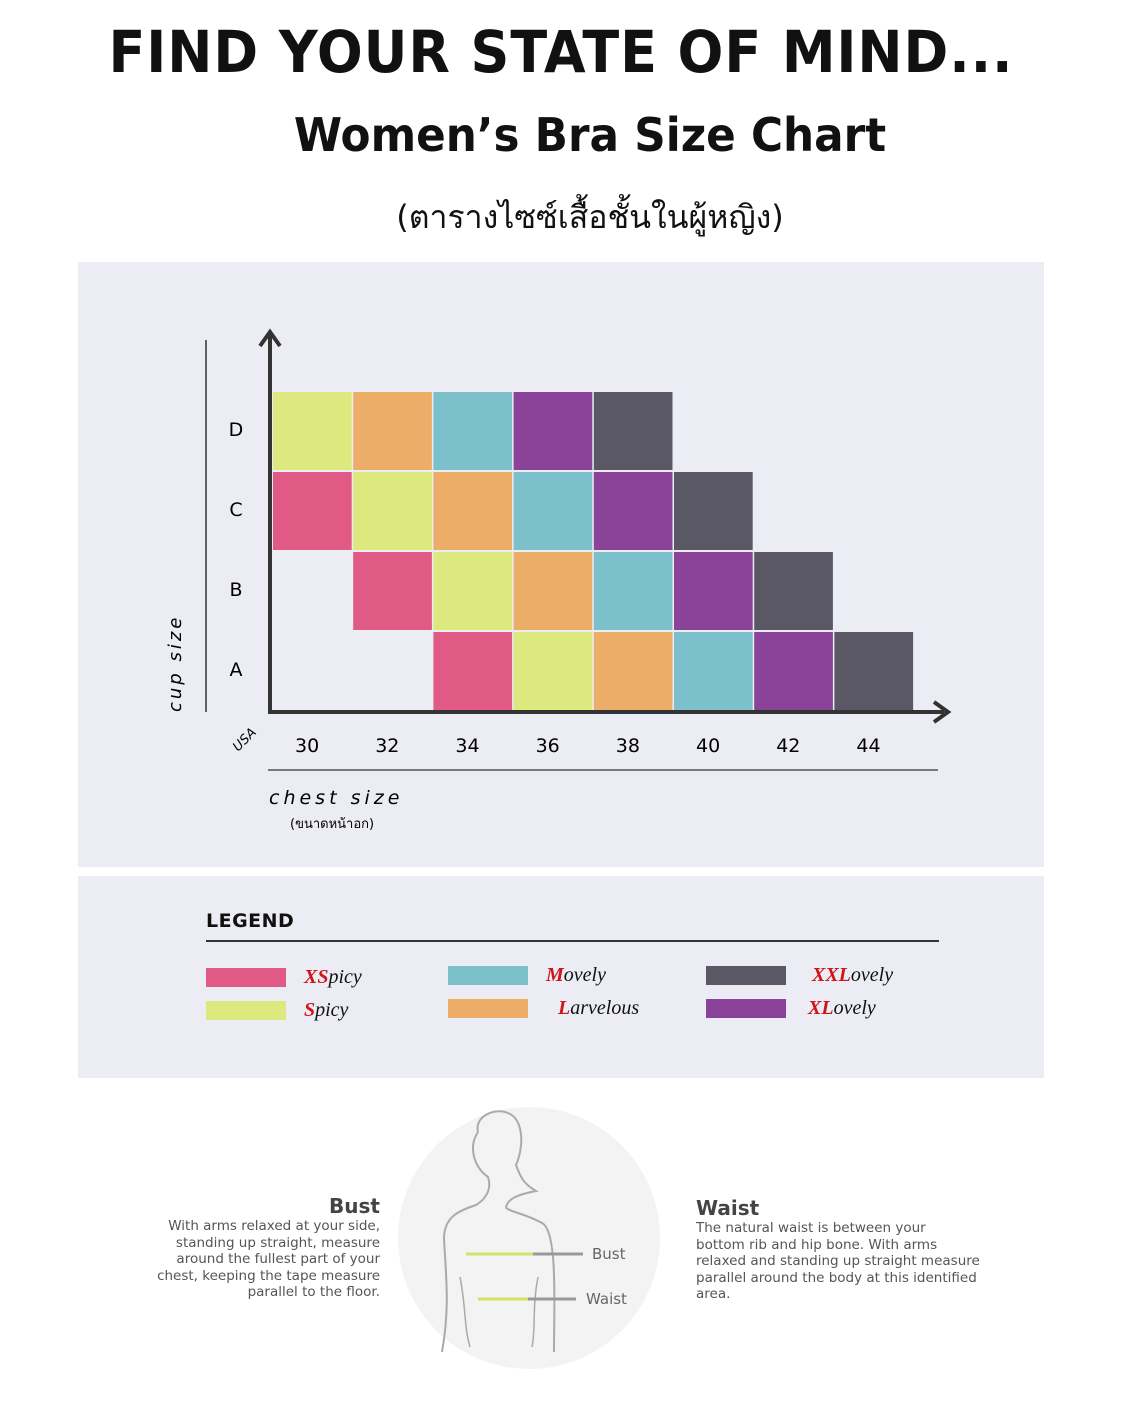  I want to click on waist-text-line: bottom rib and hip bone. With arms, so click(817, 1244).